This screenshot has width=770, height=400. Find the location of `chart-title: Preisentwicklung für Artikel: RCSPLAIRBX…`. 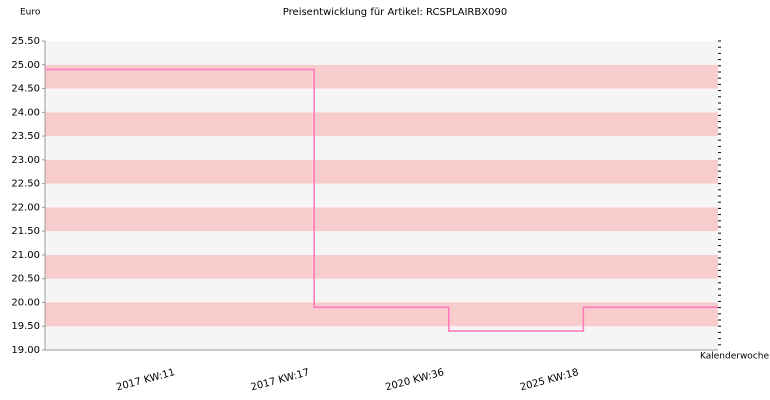

chart-title: Preisentwicklung für Artikel: RCSPLAIRBX… is located at coordinates (395, 12).